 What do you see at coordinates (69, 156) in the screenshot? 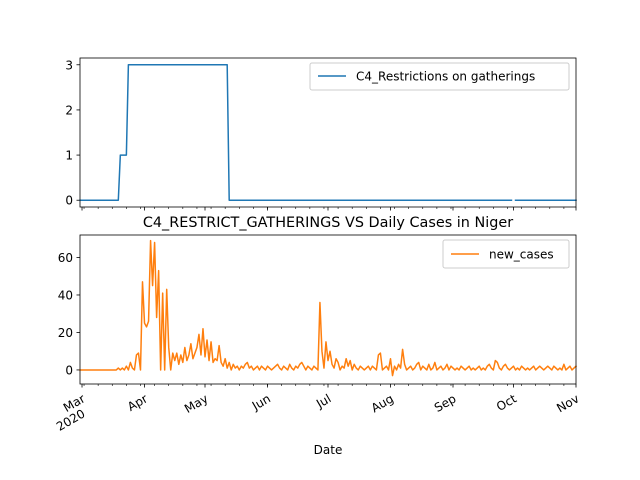
I see `restrictions-y-tick-label: 1` at bounding box center [69, 156].